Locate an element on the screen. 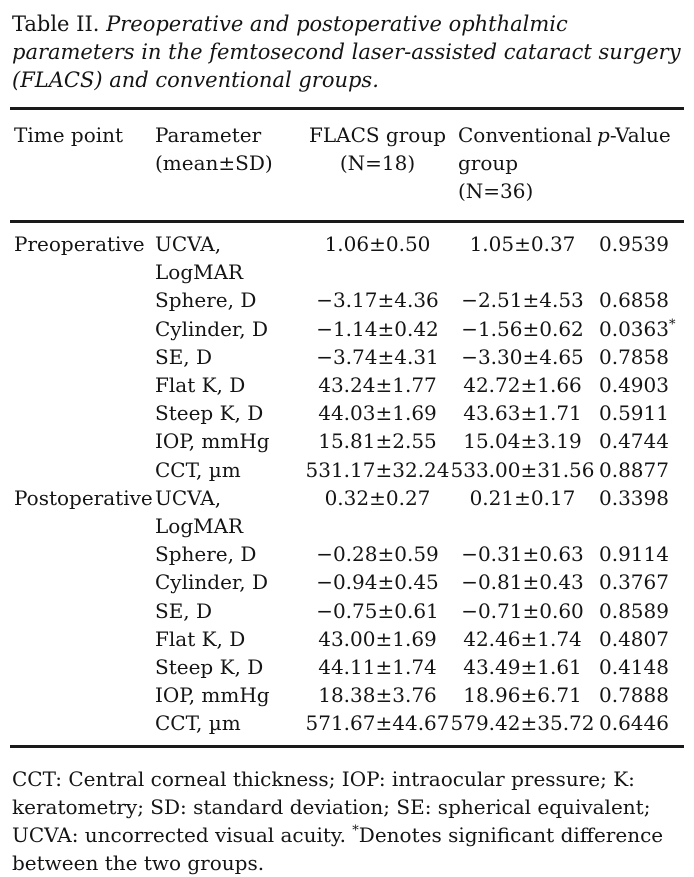  p-value-cell: 0.9539 is located at coordinates (634, 244).